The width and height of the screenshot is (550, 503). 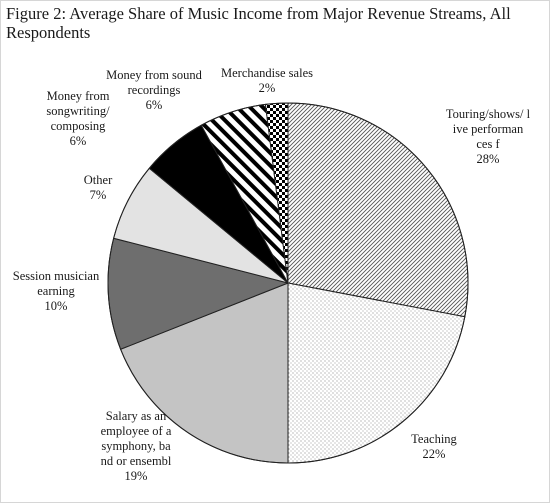 I want to click on slice-label-sound-recordings: Money from sound recordings 6%, so click(x=154, y=90).